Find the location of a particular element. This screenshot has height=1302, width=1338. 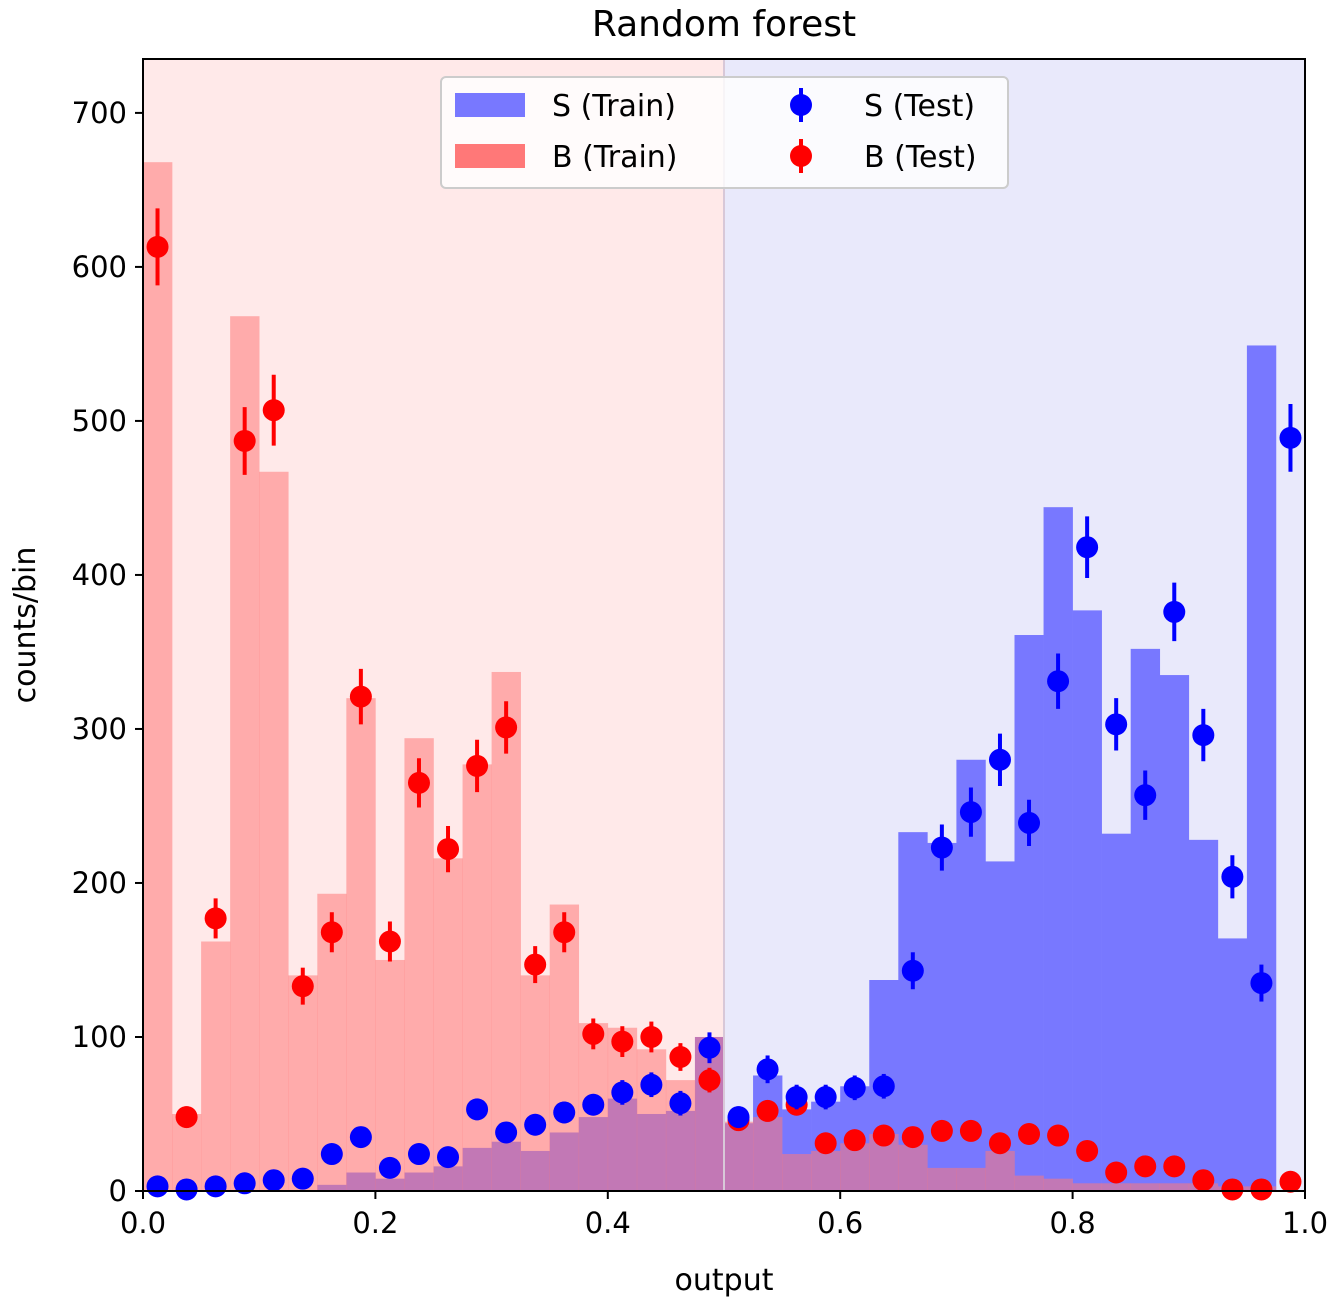

x-tick-label-5: 1.0 is located at coordinates (1305, 1223).